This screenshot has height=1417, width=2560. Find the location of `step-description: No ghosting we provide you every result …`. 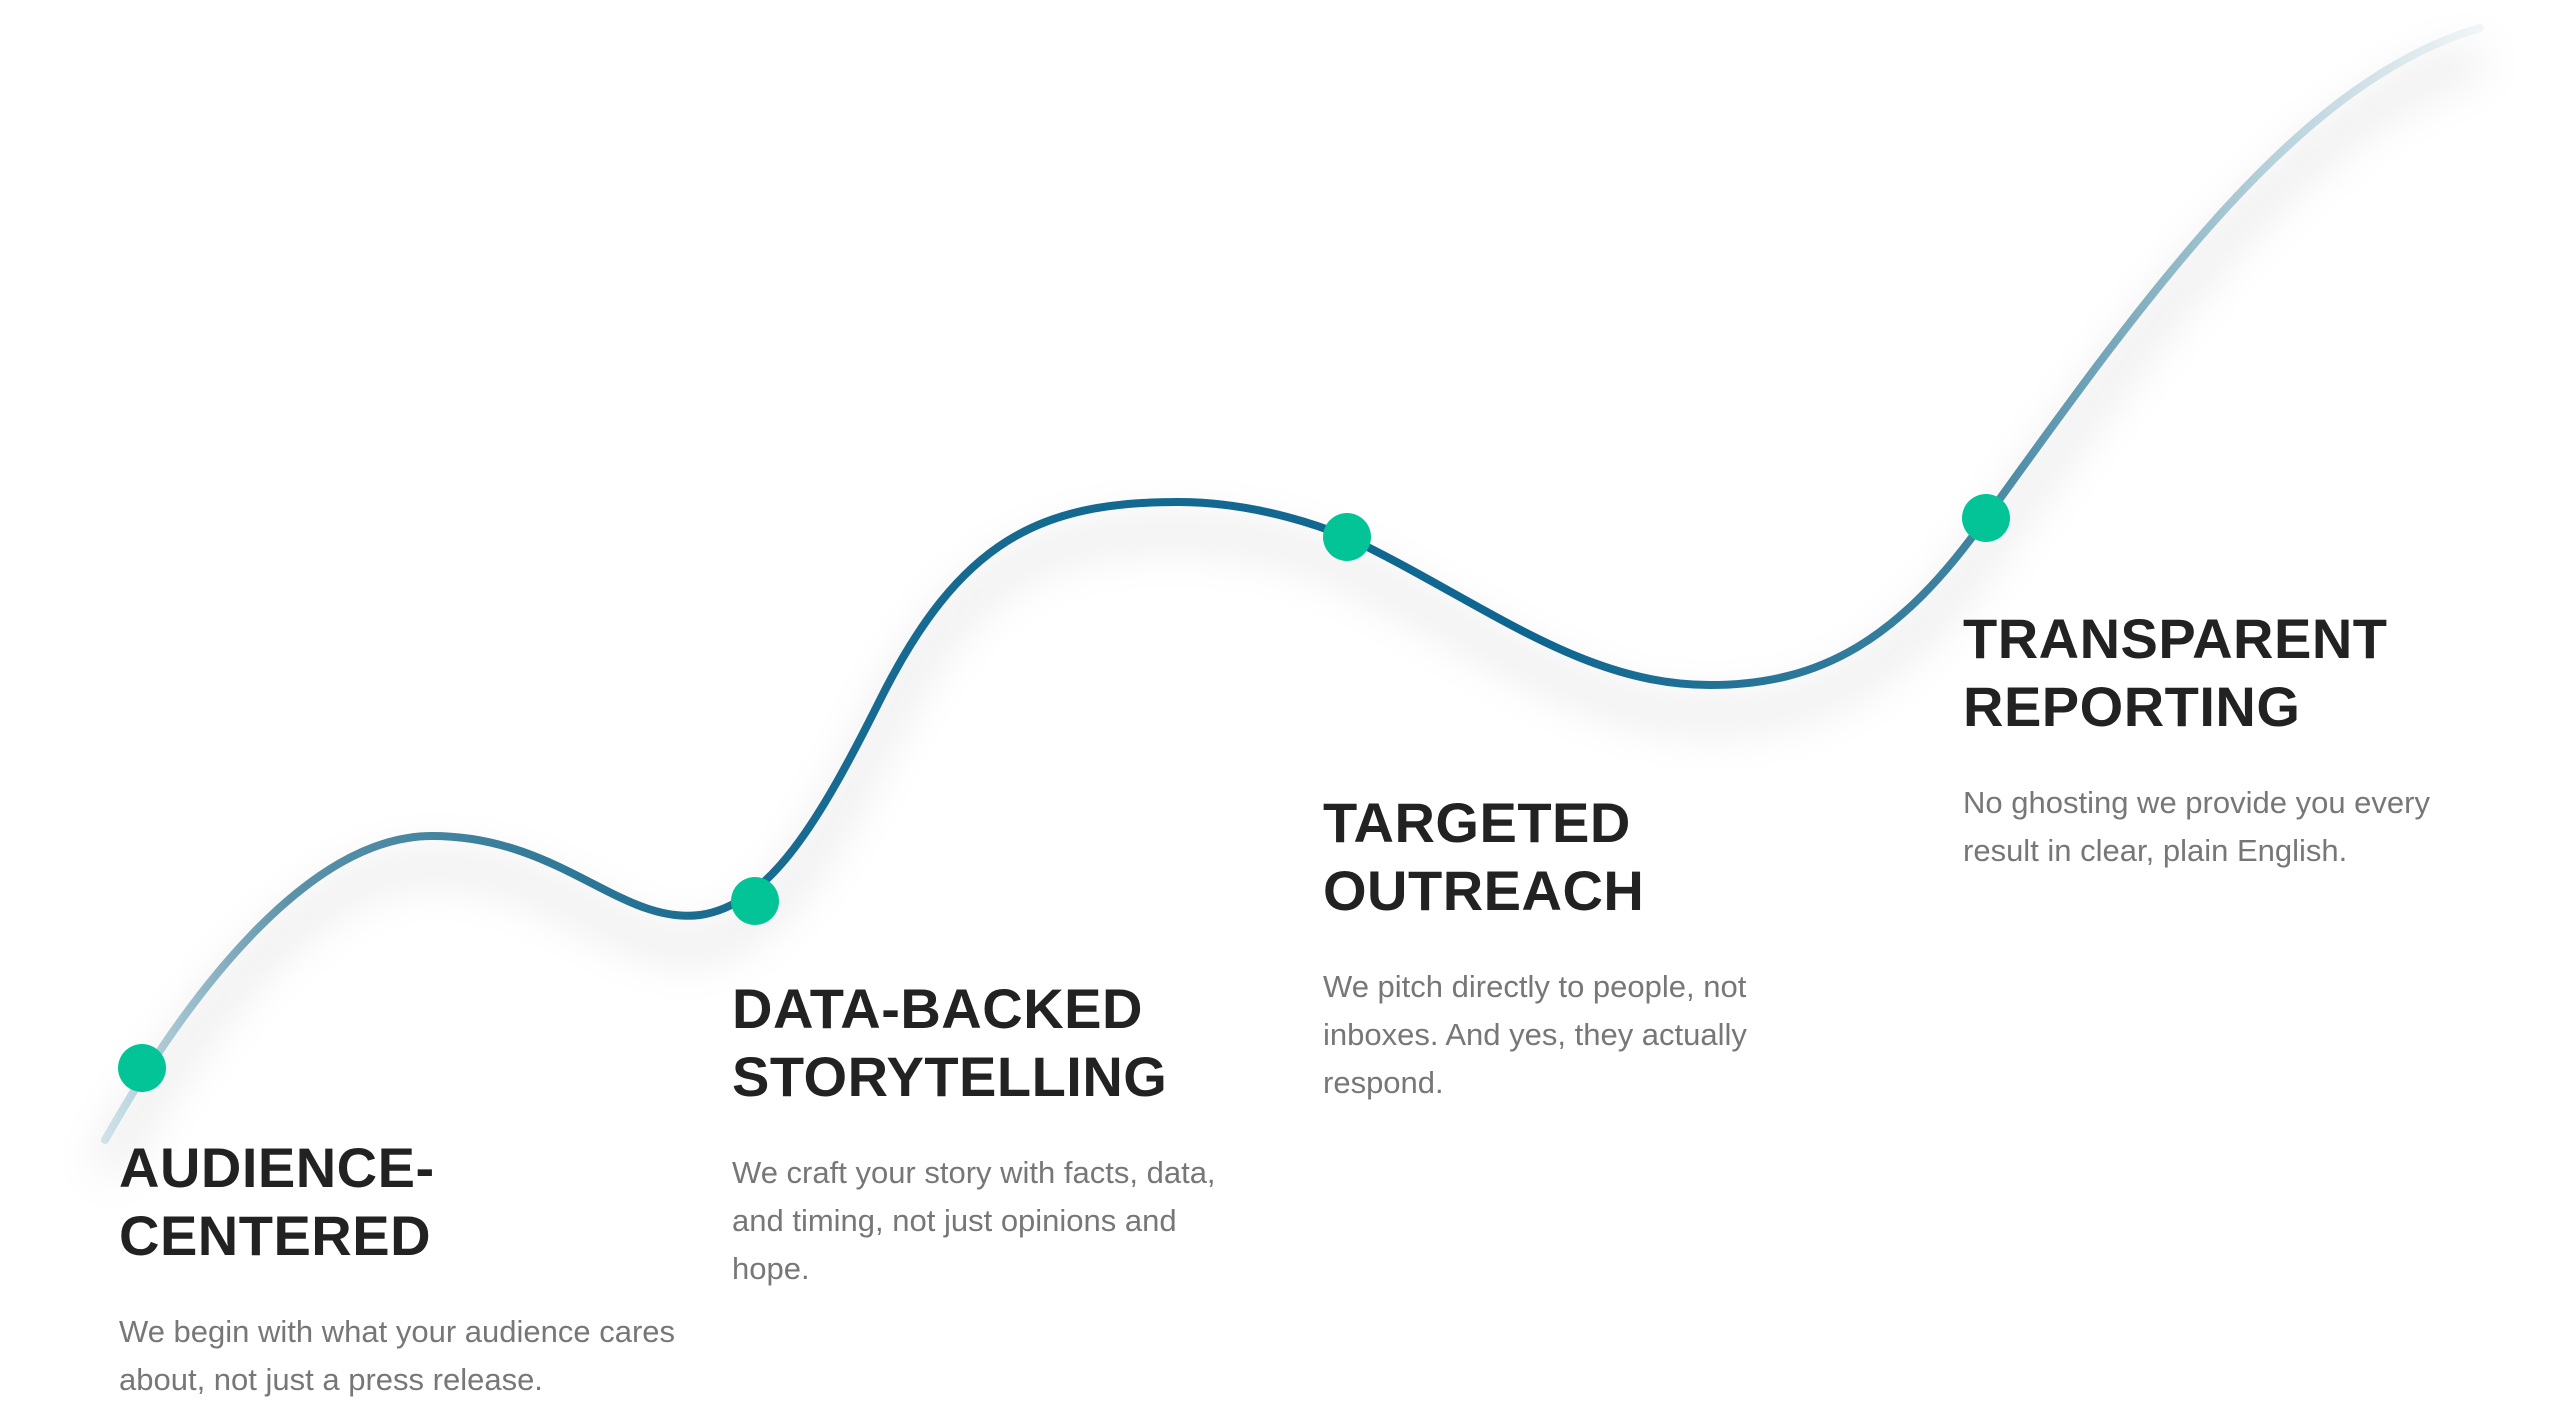

step-description: No ghosting we provide you every result … is located at coordinates (2196, 826).